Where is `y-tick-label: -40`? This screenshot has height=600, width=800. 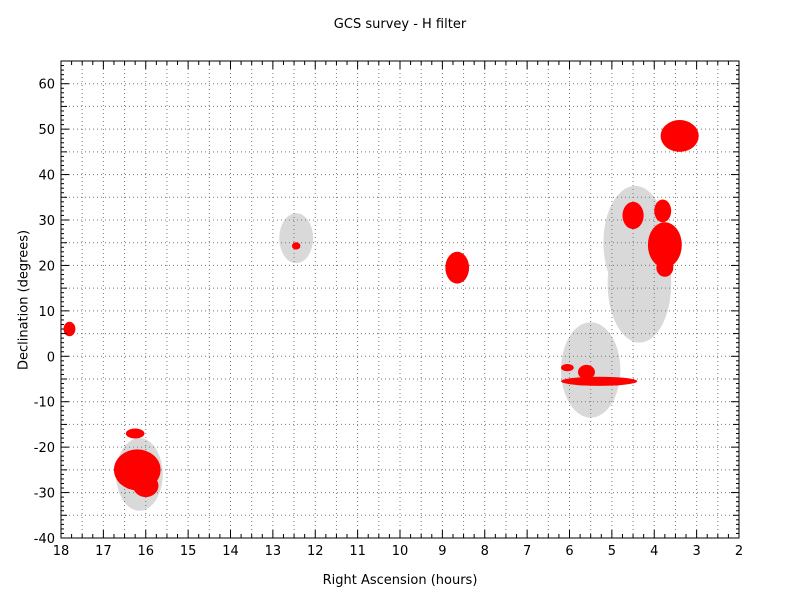
y-tick-label: -40 is located at coordinates (44, 539).